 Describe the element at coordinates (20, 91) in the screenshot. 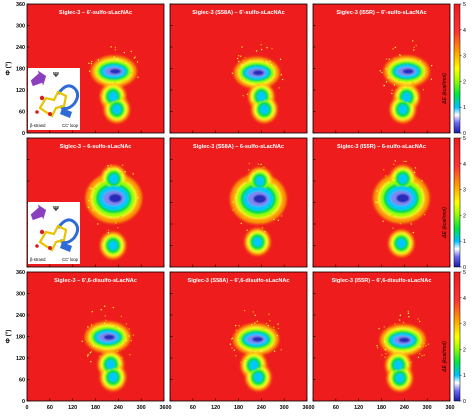

I see `y-tick-label: 120` at that location.